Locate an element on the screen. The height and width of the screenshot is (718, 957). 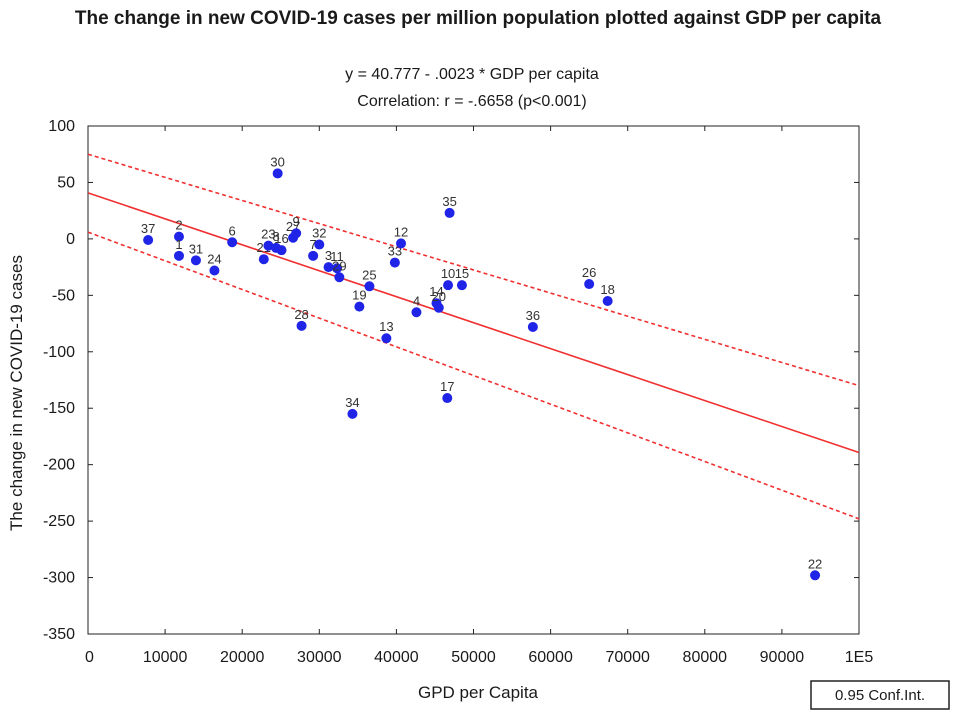
y-tick-label: 50 is located at coordinates (66, 182).